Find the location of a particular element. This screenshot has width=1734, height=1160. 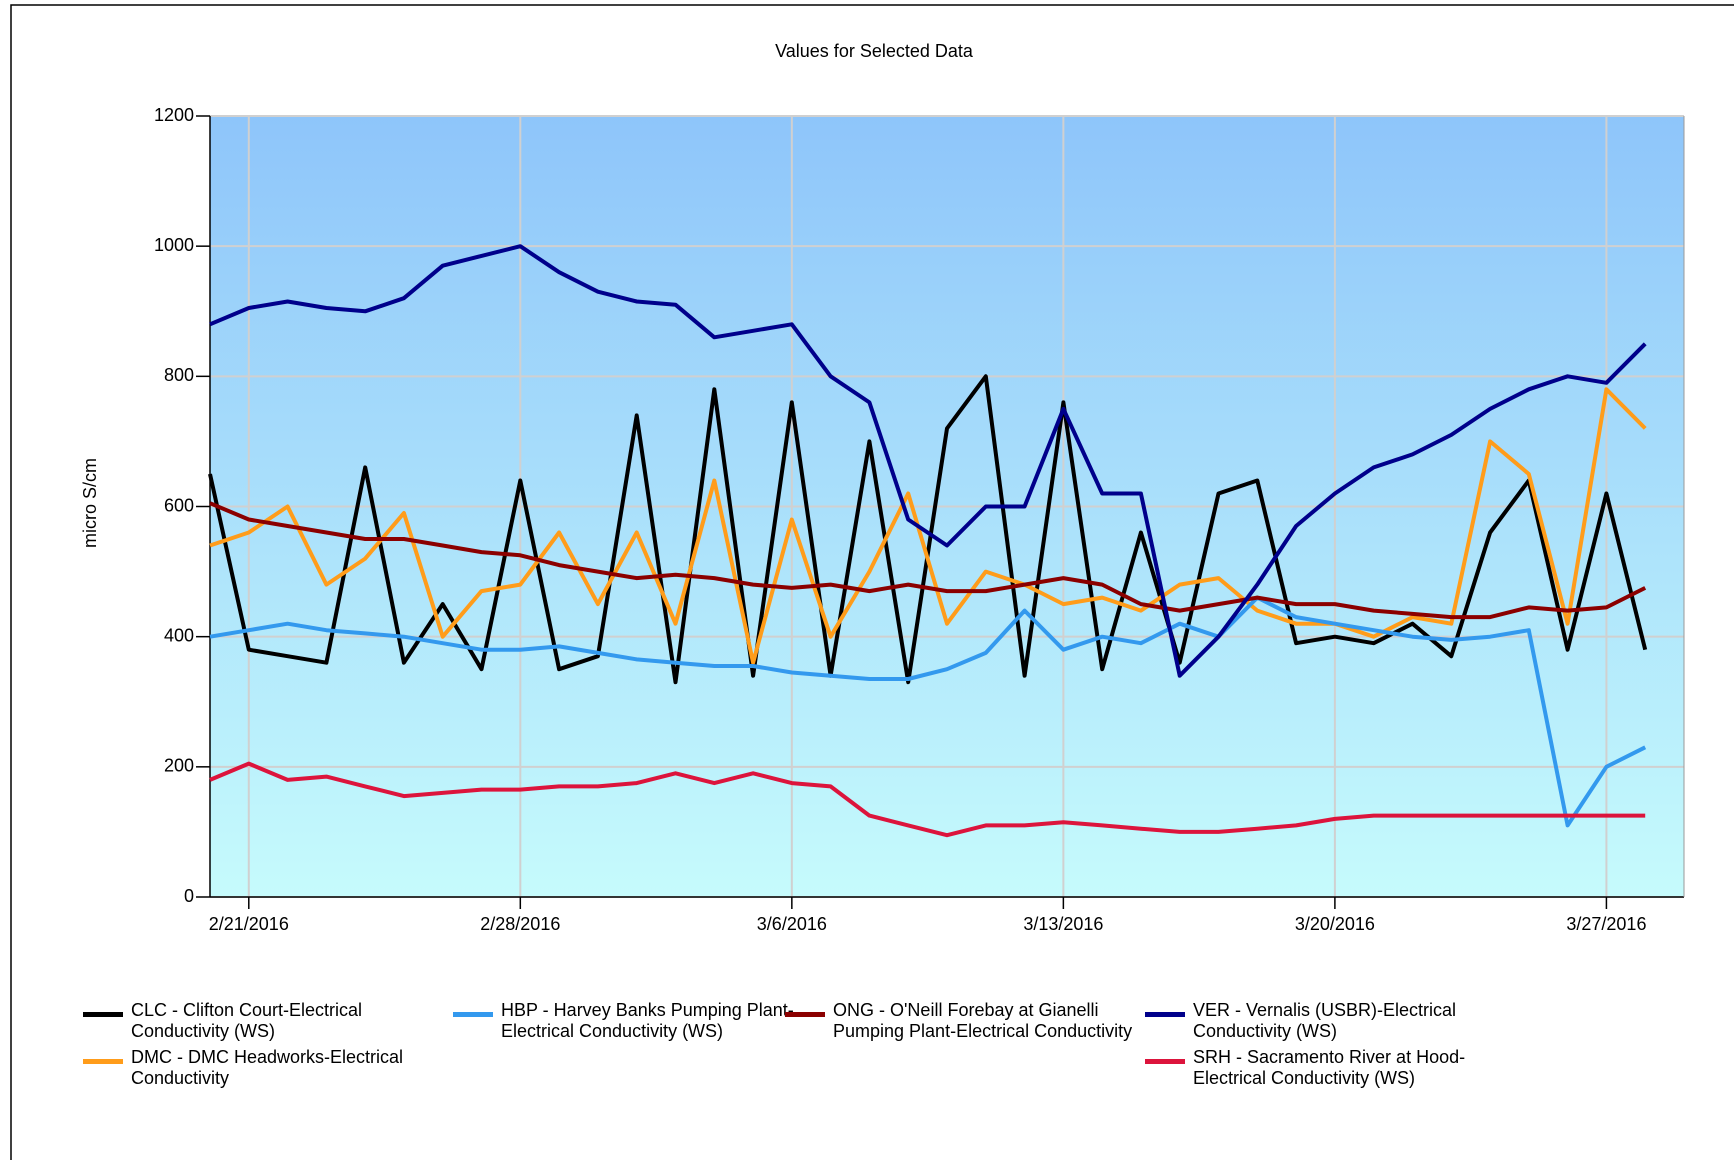

x-tick-label: 2/21/2016 is located at coordinates (249, 924).